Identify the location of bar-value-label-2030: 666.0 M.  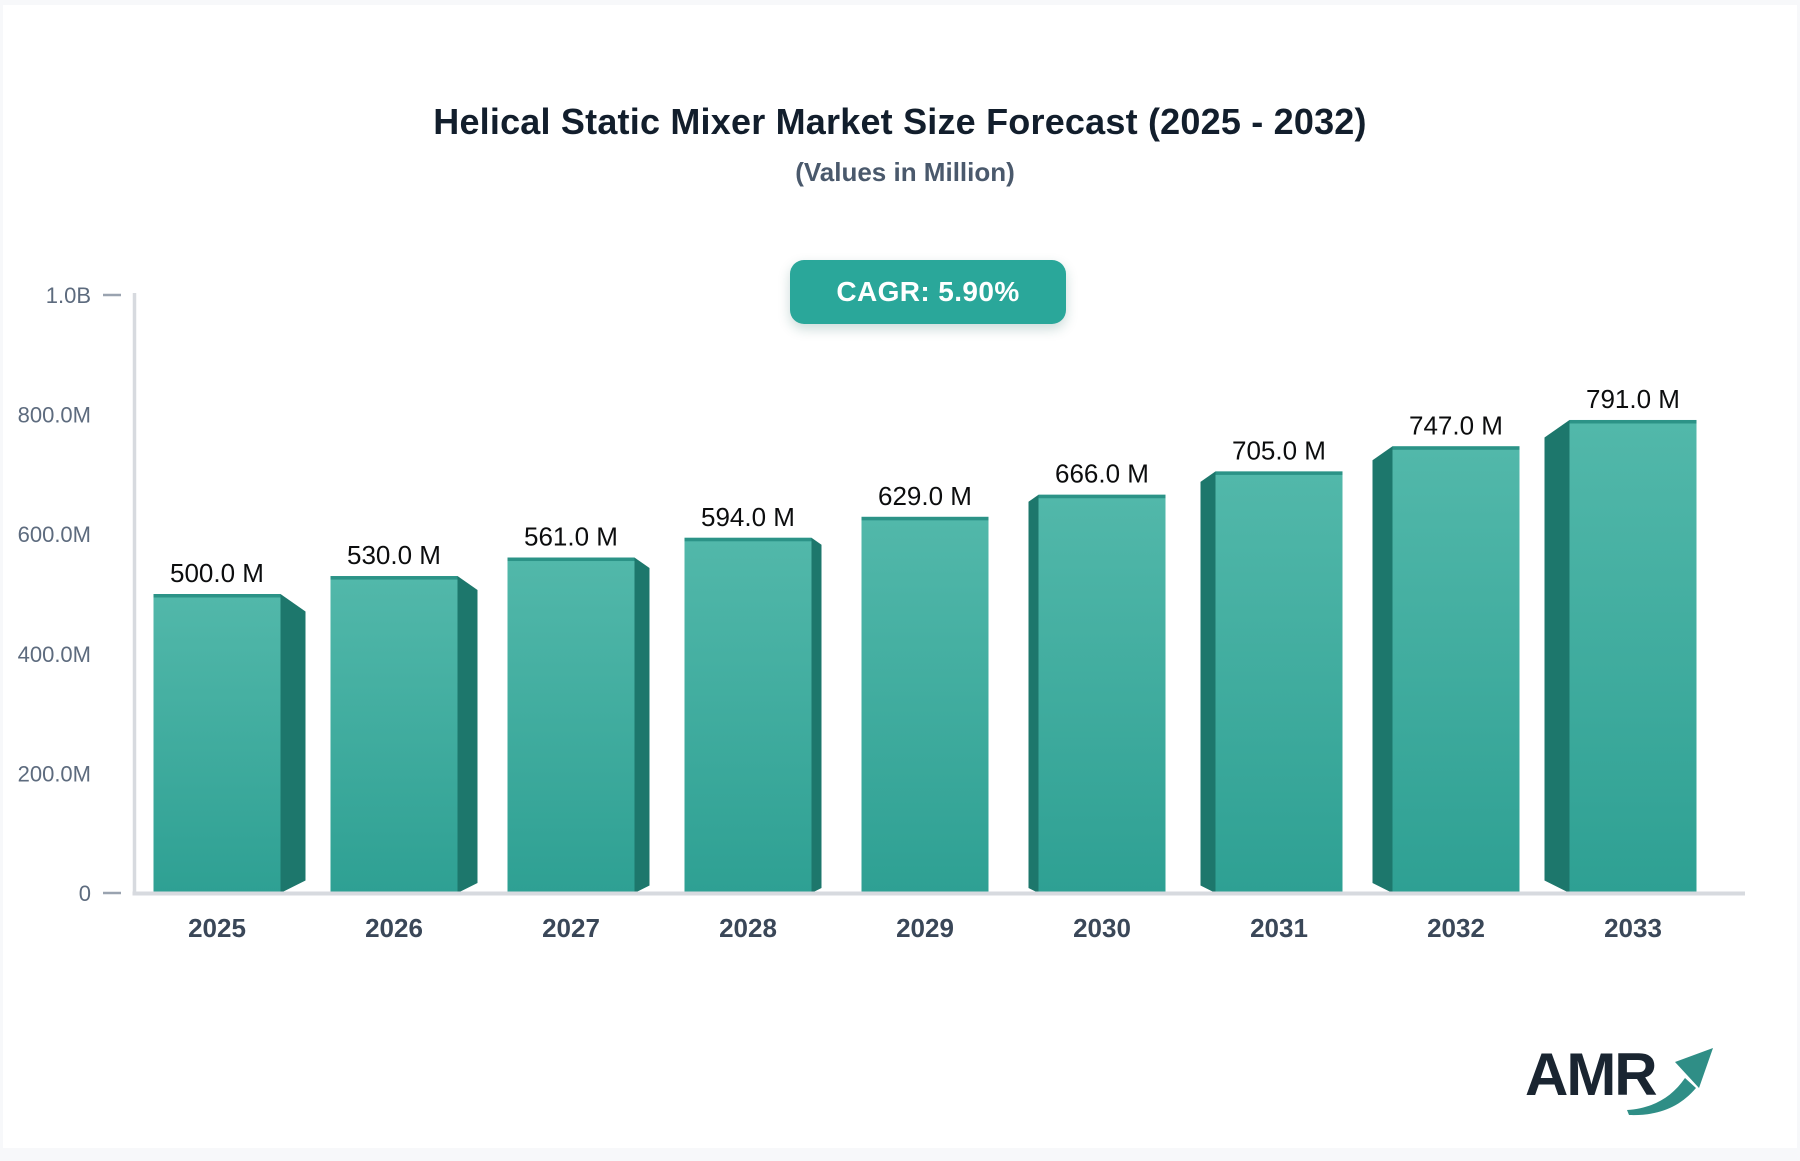
(1102, 474).